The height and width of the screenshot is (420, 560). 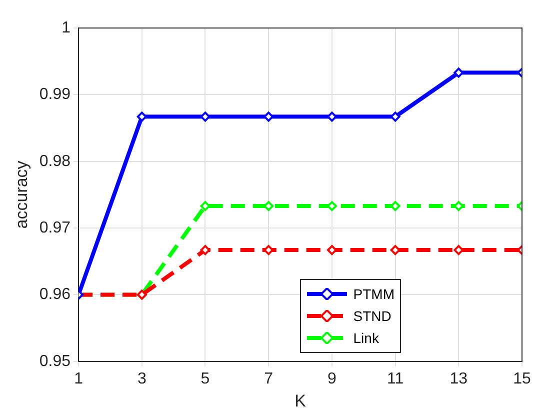 I want to click on y-tick-label: 0.99, so click(x=55, y=95).